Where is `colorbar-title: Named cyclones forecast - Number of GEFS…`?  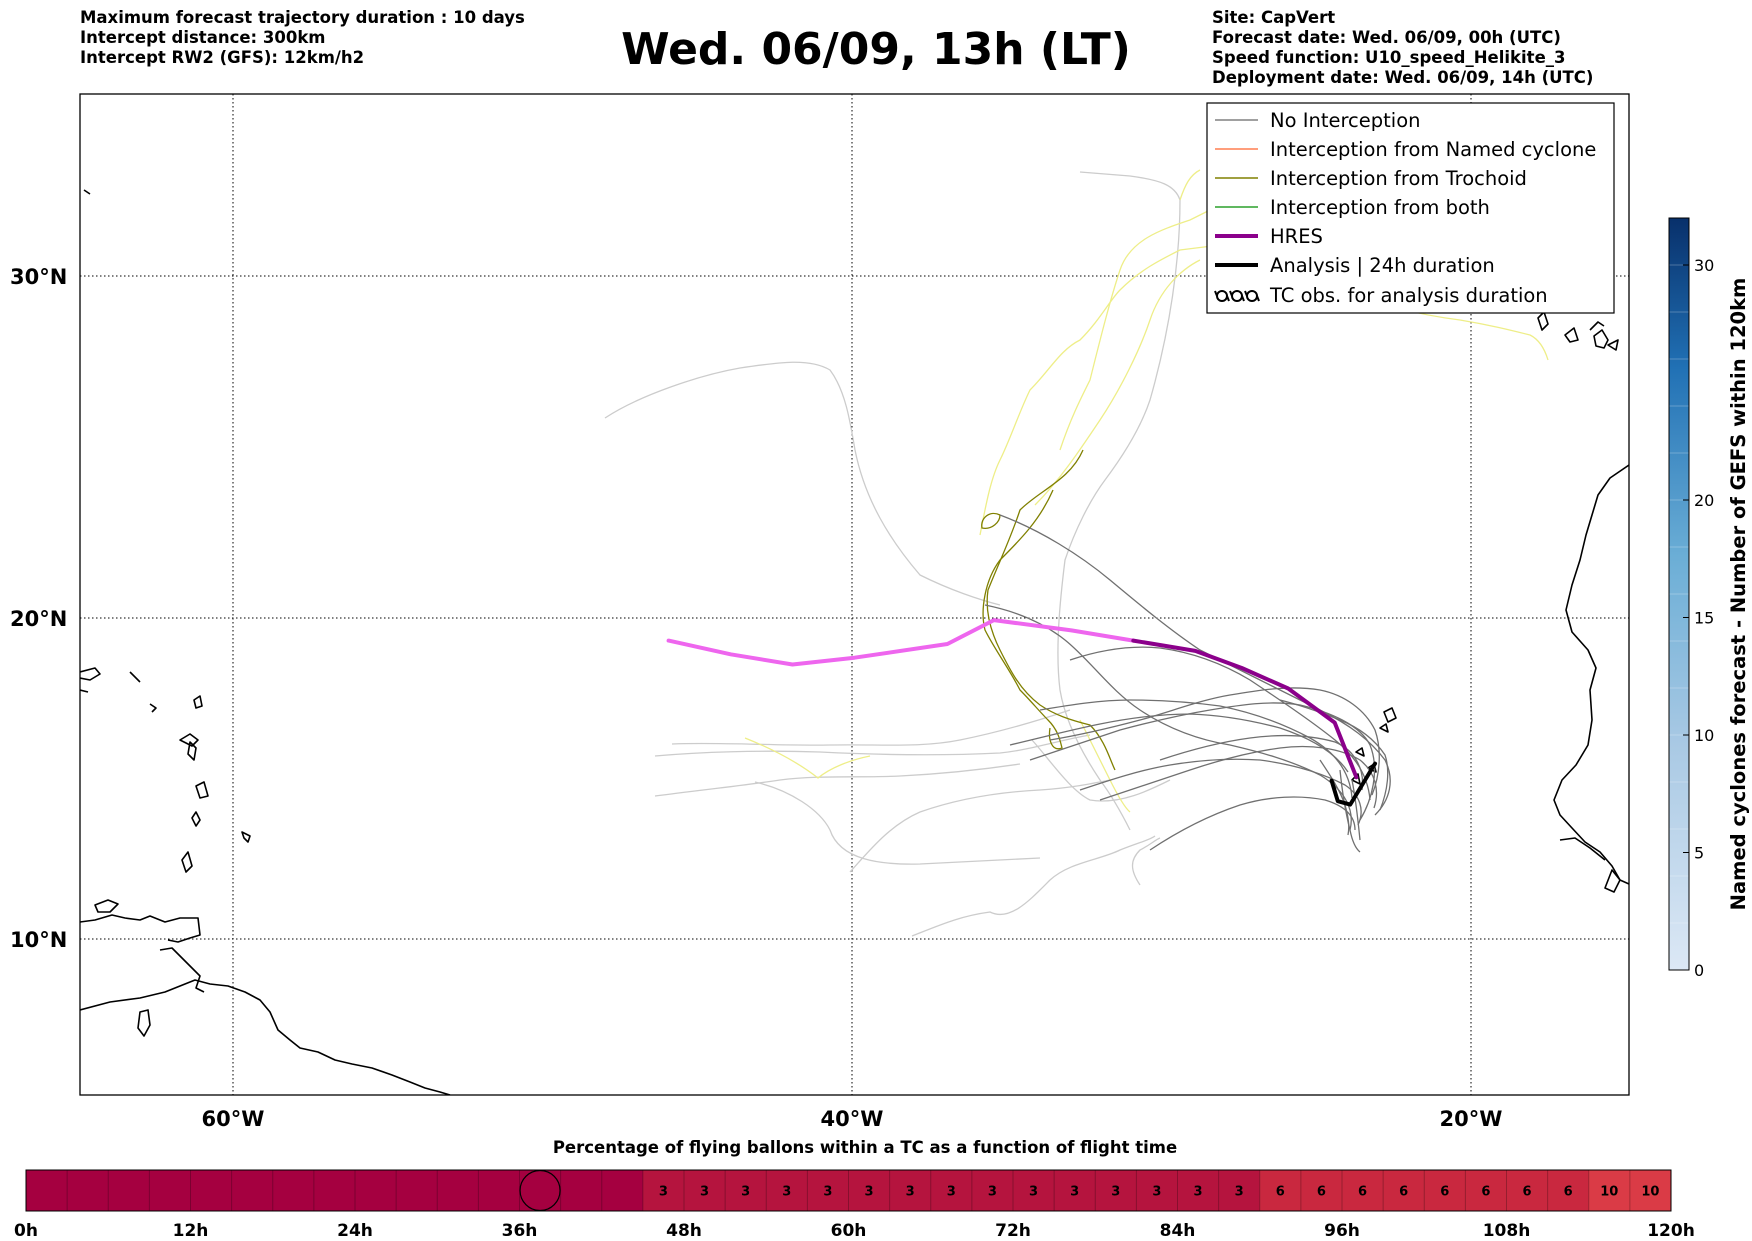
colorbar-title: Named cyclones forecast - Number of GEFS… is located at coordinates (1738, 594).